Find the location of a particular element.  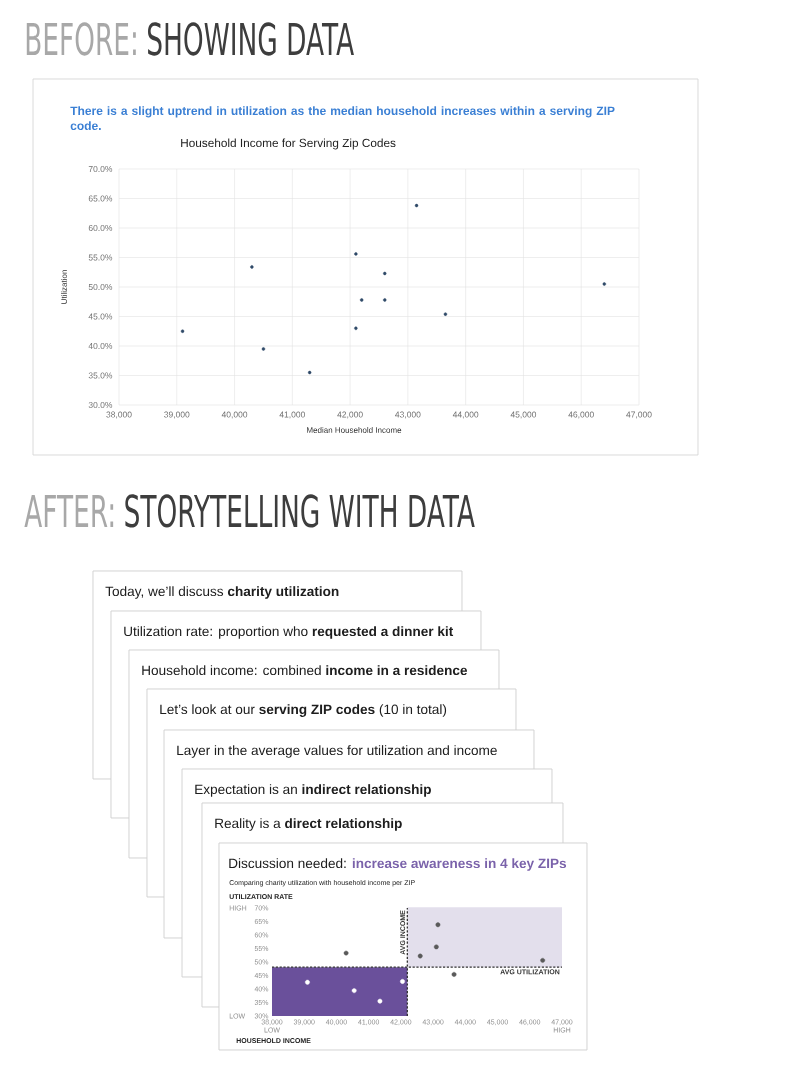

text: SHOWING DATA is located at coordinates (251, 39).